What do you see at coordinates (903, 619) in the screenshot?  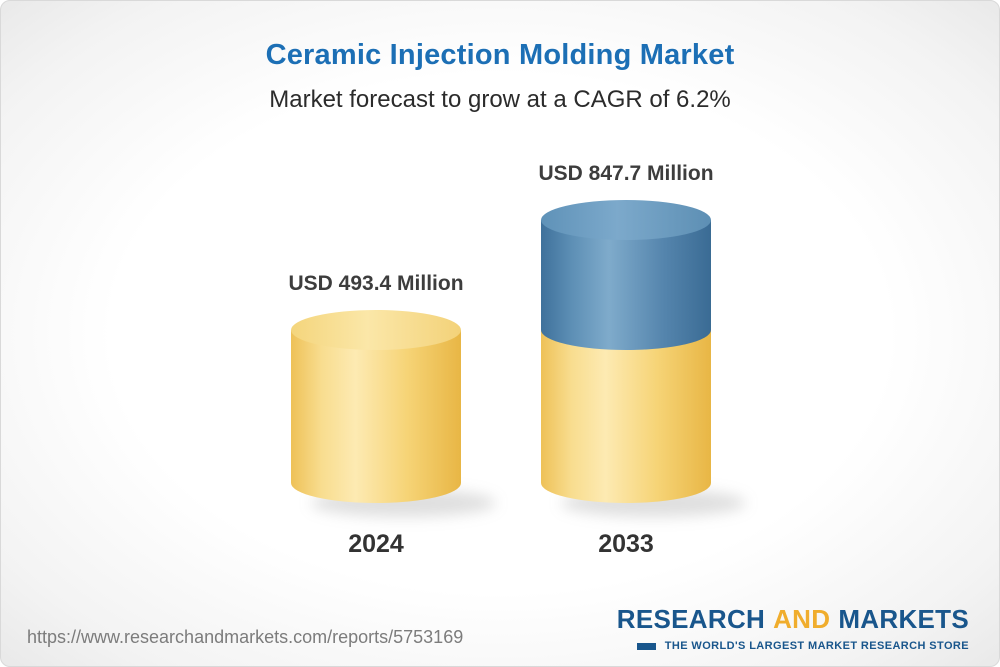 I see `logo-word-markets: MARKETS` at bounding box center [903, 619].